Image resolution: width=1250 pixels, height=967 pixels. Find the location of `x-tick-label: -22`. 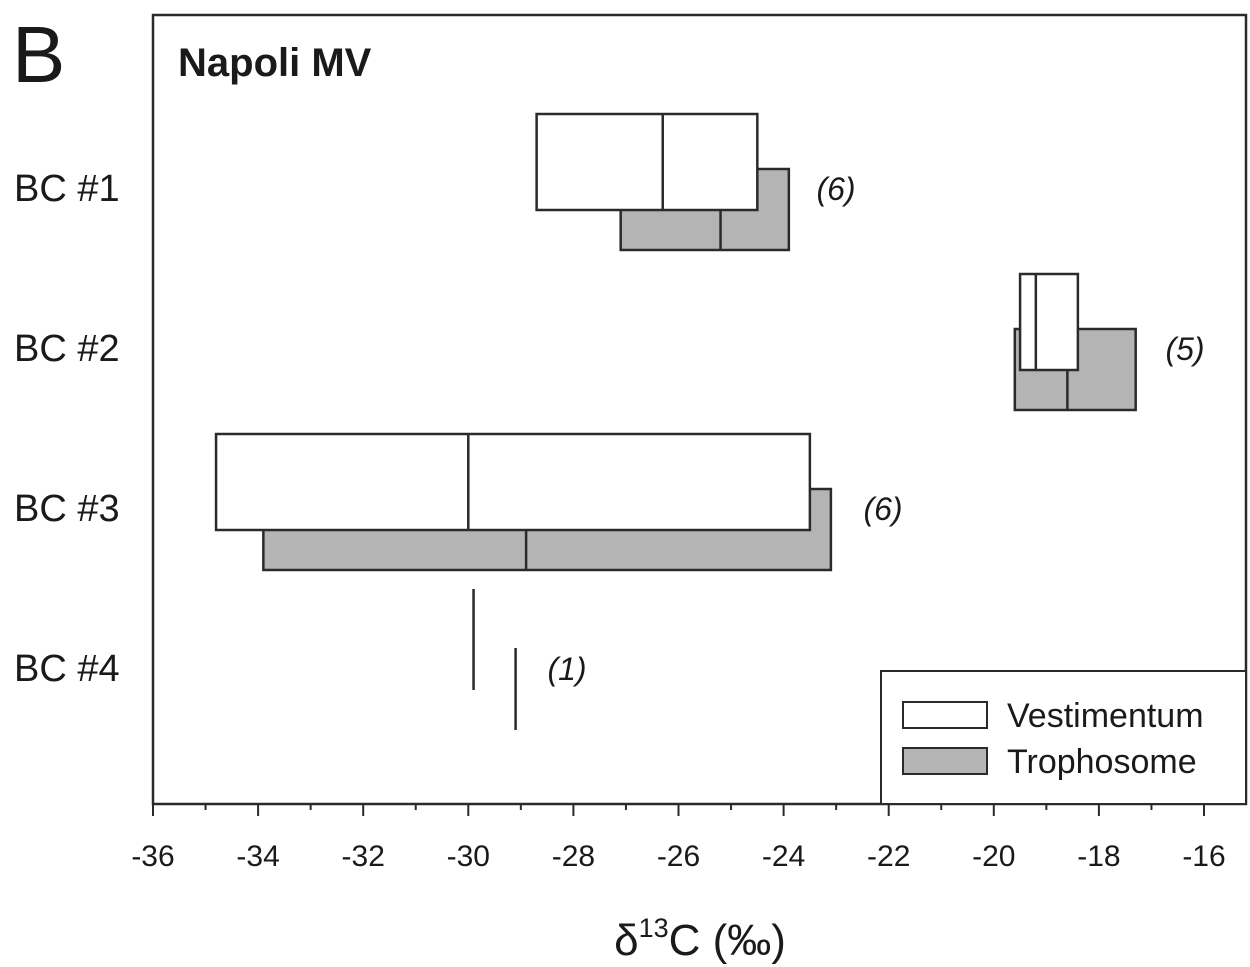

x-tick-label: -22 is located at coordinates (888, 856).